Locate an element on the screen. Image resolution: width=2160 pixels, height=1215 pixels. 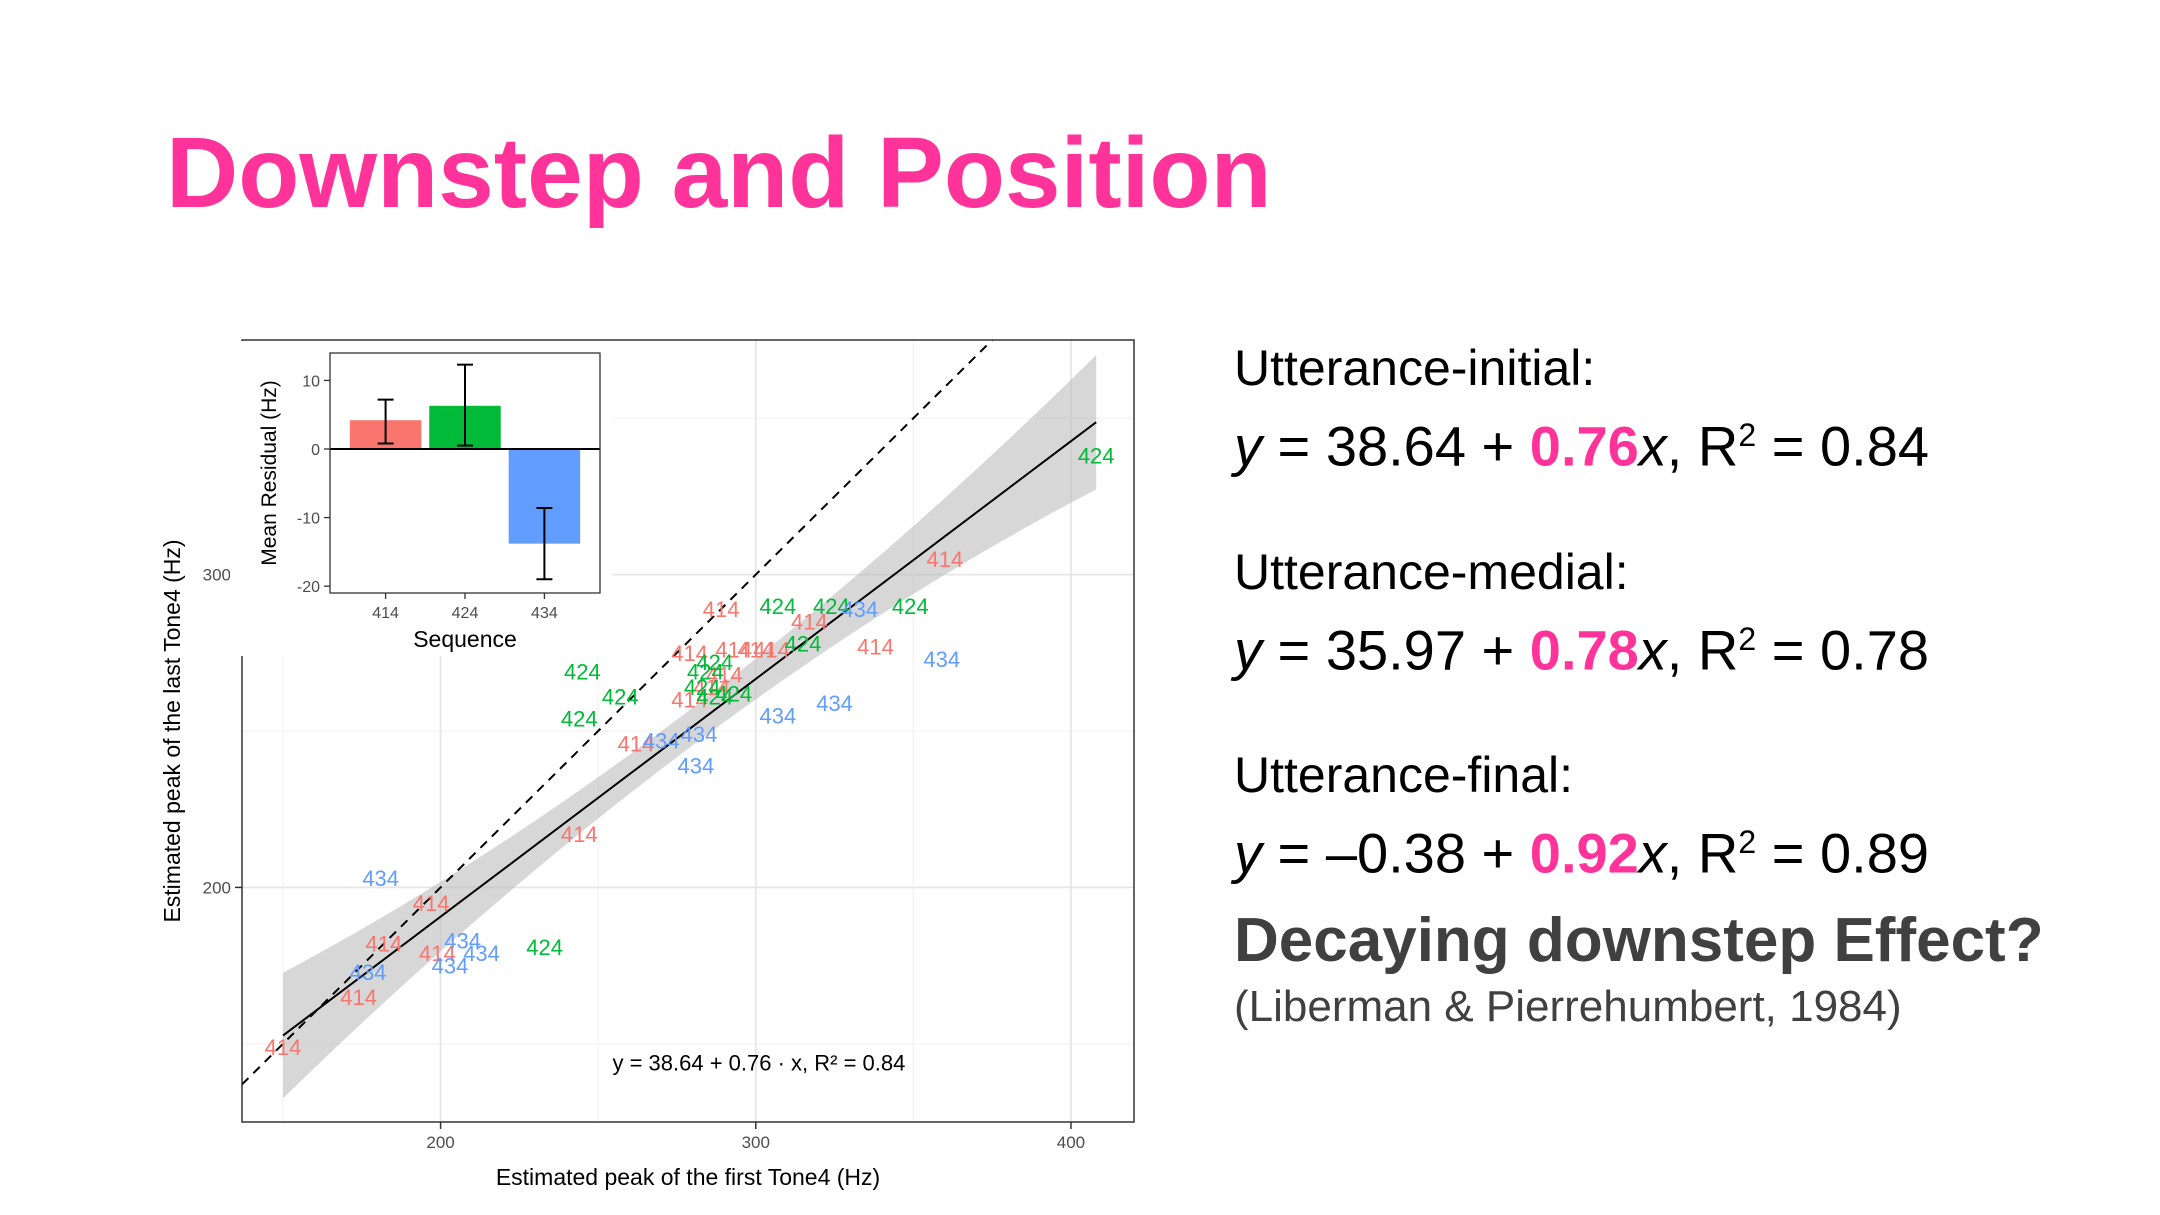
equation-label: Utterance-final: is located at coordinates (1404, 775).